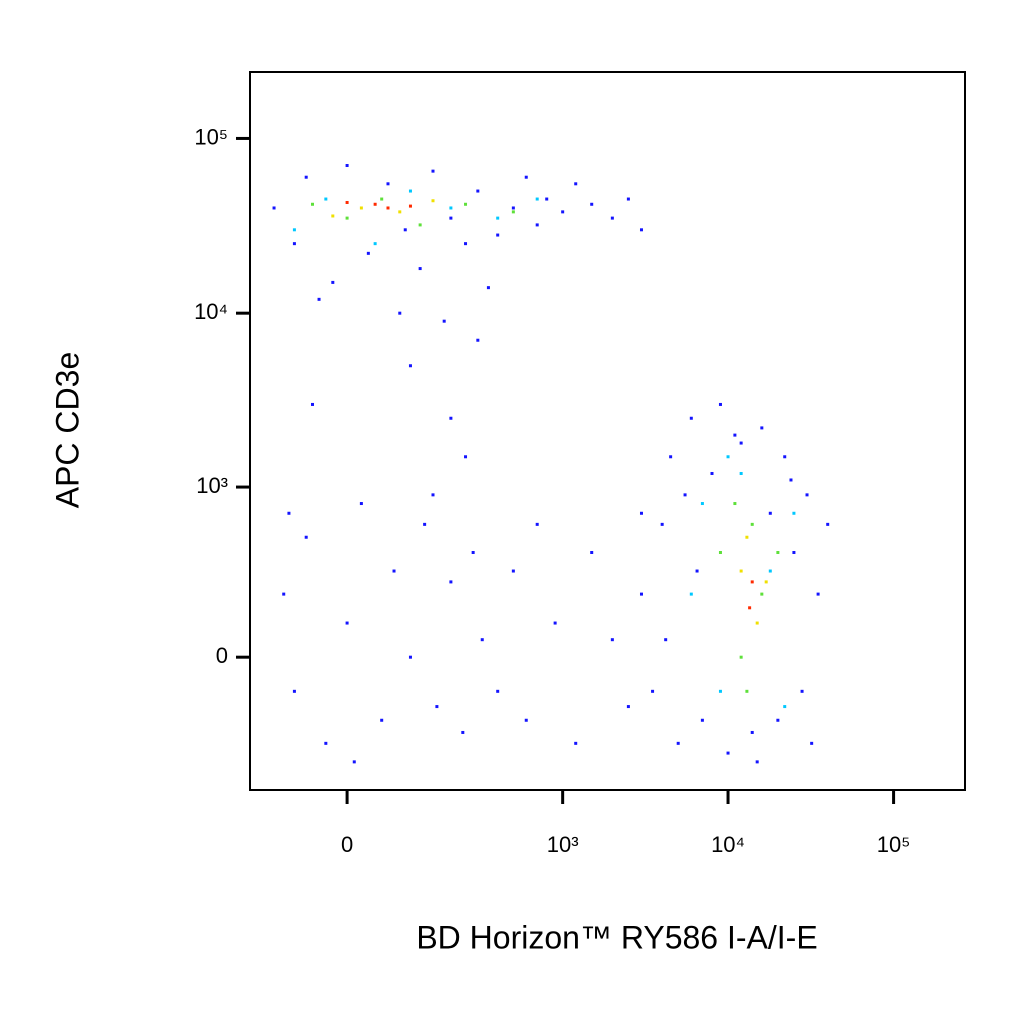 The width and height of the screenshot is (1024, 1029). What do you see at coordinates (728, 844) in the screenshot?
I see `x-tick-label: 10⁴` at bounding box center [728, 844].